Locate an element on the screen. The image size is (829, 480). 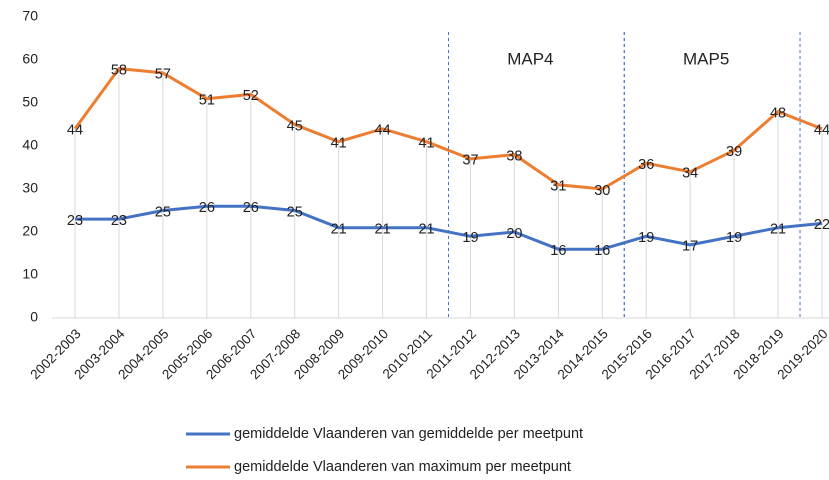
data-label: 34 is located at coordinates (690, 174).